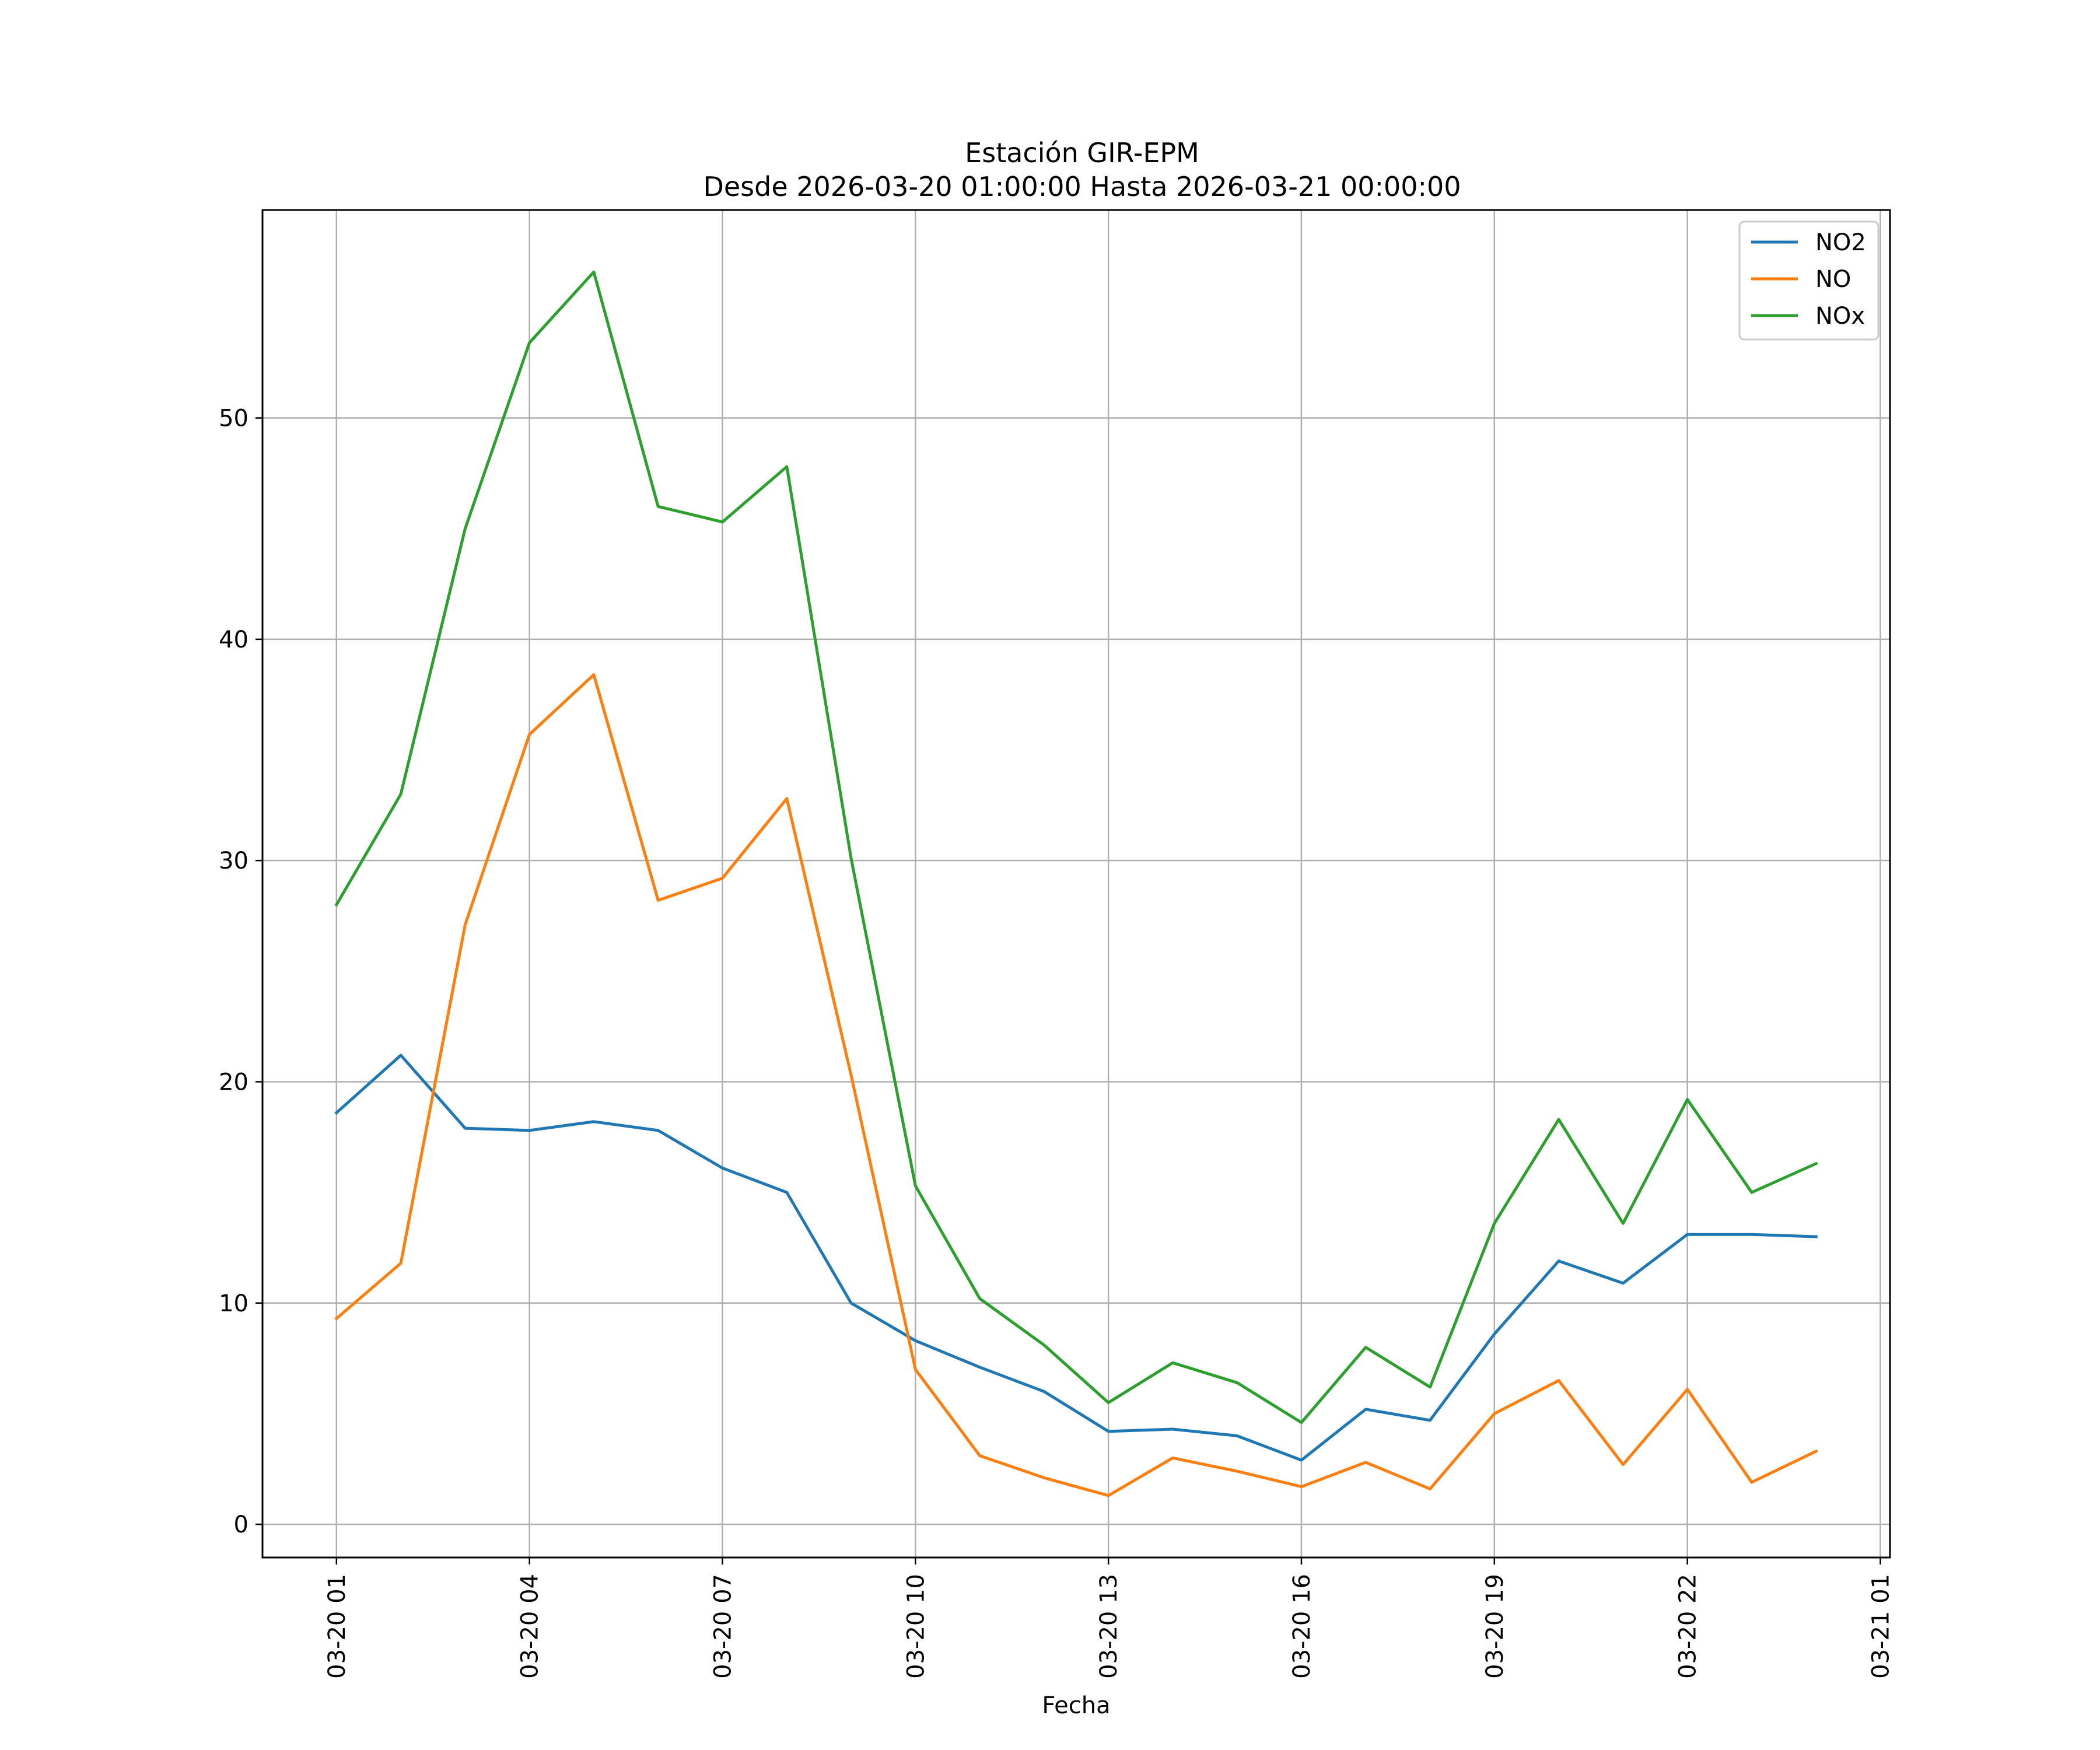  What do you see at coordinates (1082, 153) in the screenshot?
I see `chart-title: Estación GIR-EPM` at bounding box center [1082, 153].